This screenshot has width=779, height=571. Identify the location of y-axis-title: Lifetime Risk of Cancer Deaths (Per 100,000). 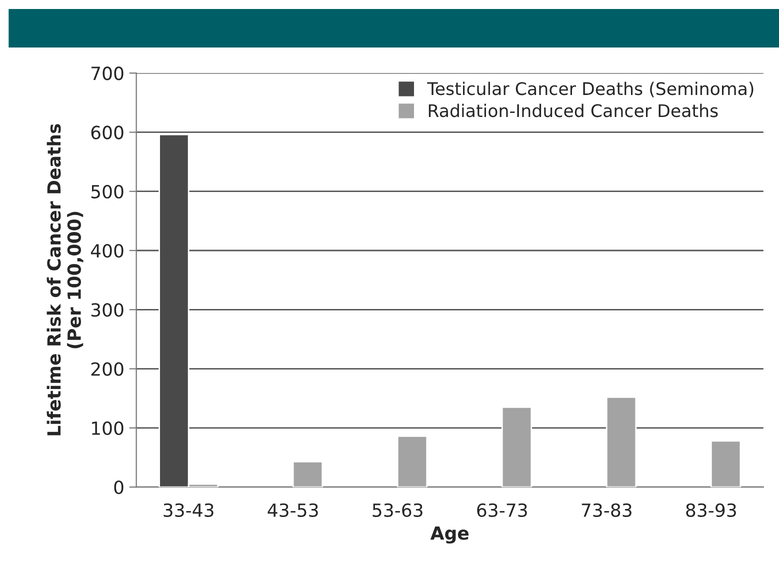
(65, 280).